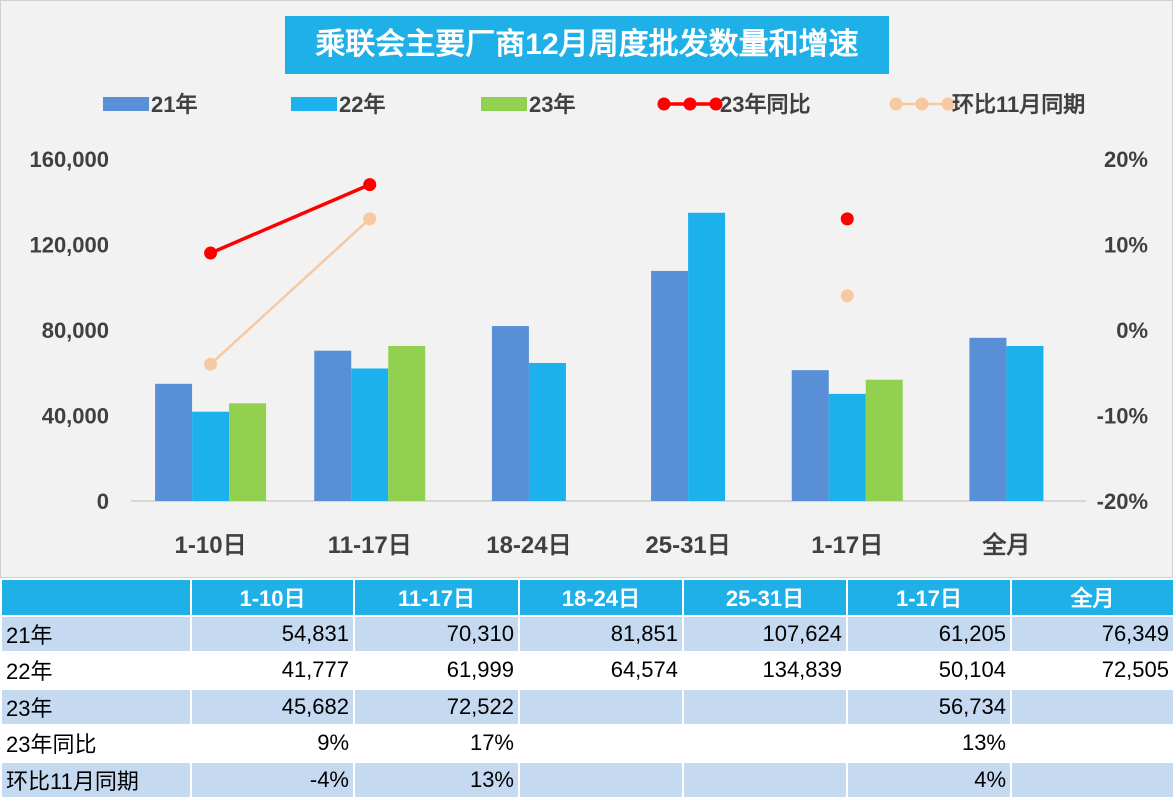 The height and width of the screenshot is (799, 1173). What do you see at coordinates (290, 219) in the screenshot?
I see `line-segment-23年同比` at bounding box center [290, 219].